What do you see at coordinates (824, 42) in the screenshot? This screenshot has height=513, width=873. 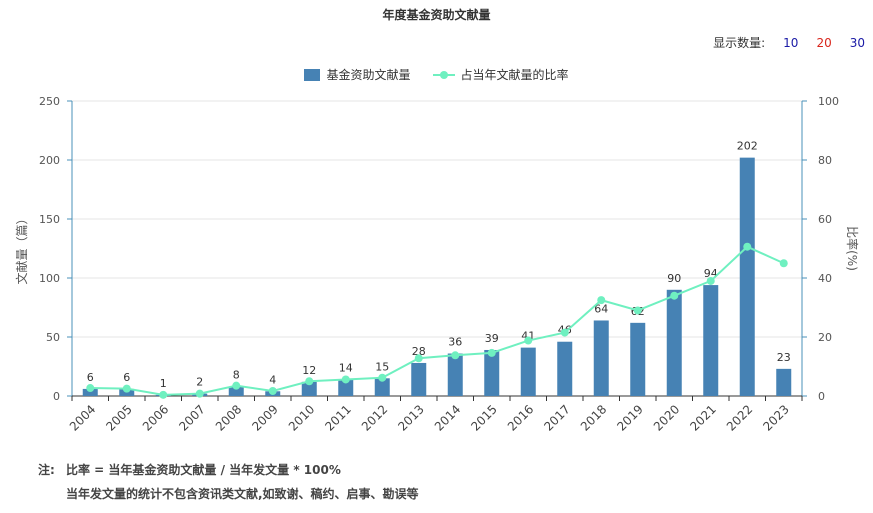 I see `display-count-option-20: 20` at bounding box center [824, 42].